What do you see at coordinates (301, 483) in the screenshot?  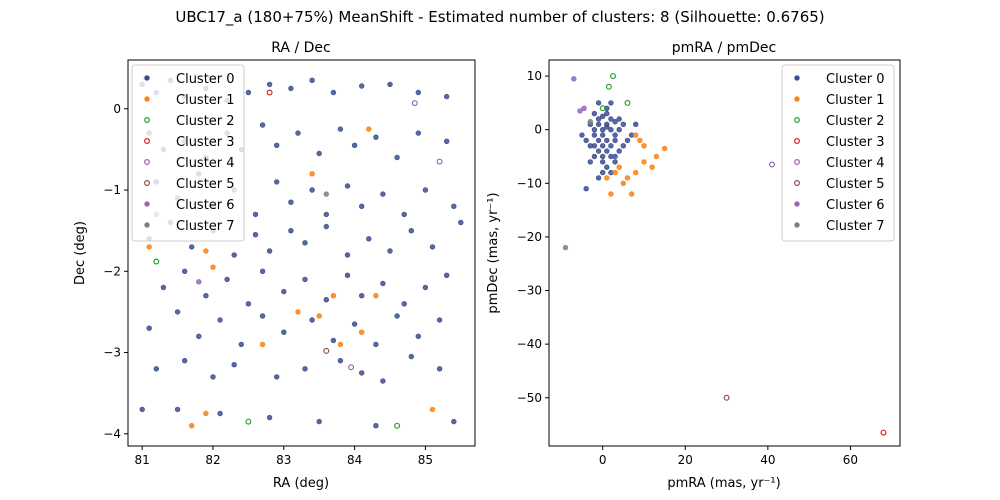 I see `x-axis-label: RA (deg)` at bounding box center [301, 483].